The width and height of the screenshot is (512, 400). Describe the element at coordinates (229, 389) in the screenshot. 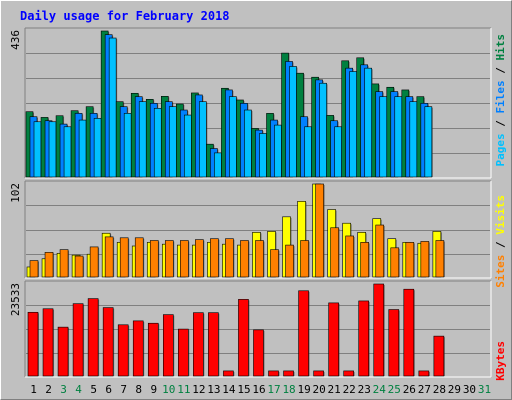

I see `day-label-14: 14` at that location.